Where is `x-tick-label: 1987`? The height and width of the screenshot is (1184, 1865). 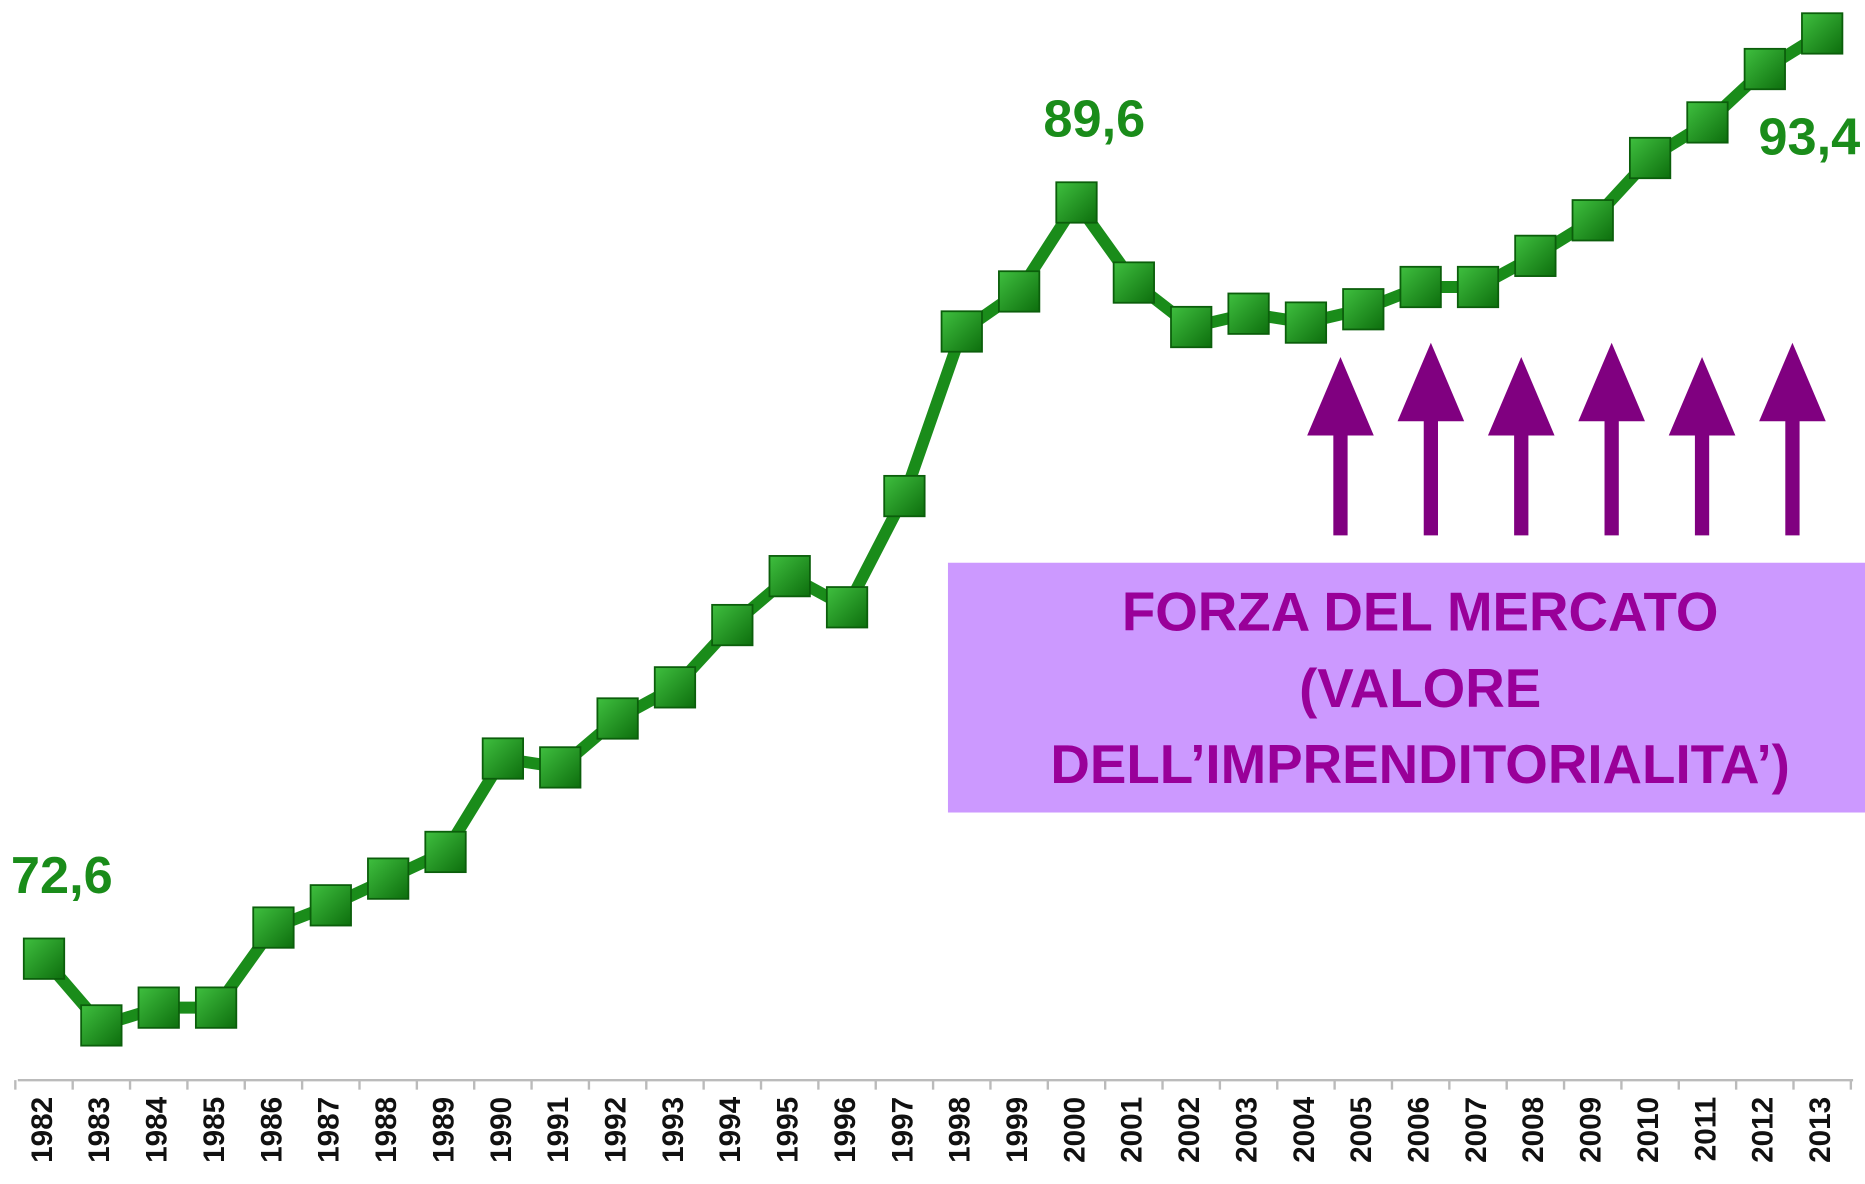
x-tick-label: 1987 is located at coordinates (329, 1130).